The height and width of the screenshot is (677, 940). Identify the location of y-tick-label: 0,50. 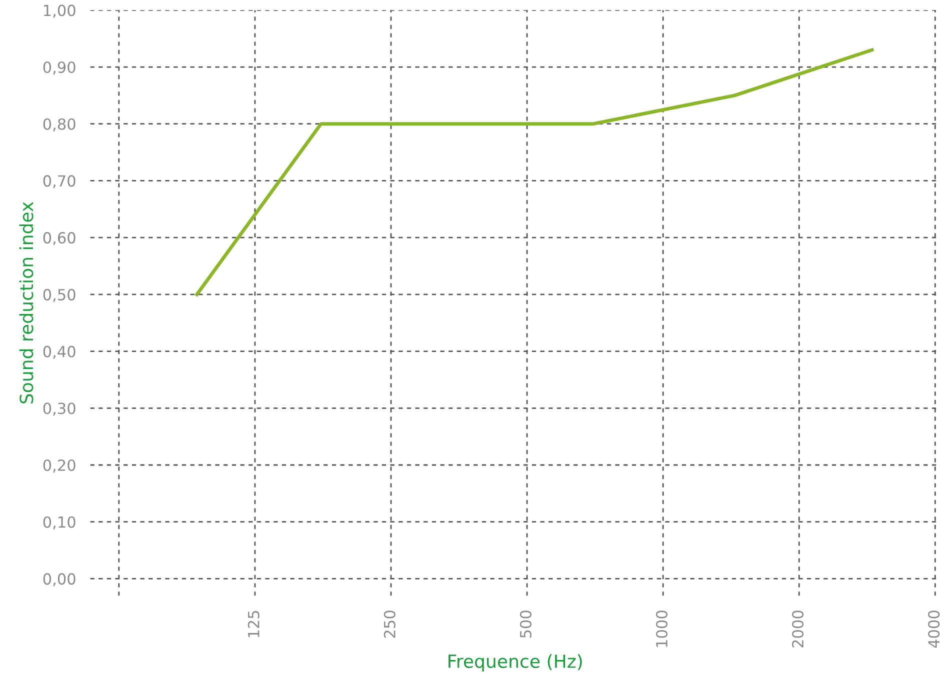
(59, 295).